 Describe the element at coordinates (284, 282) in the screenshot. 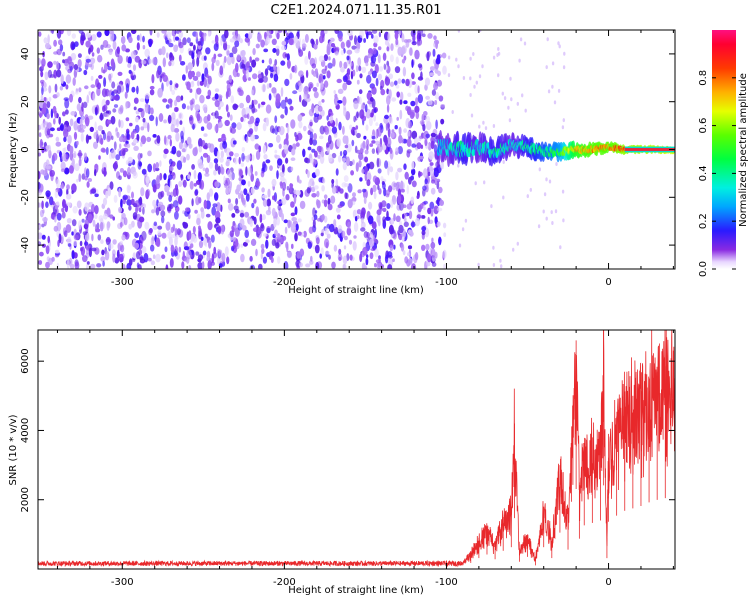

I see `x-tick-label: -200` at that location.